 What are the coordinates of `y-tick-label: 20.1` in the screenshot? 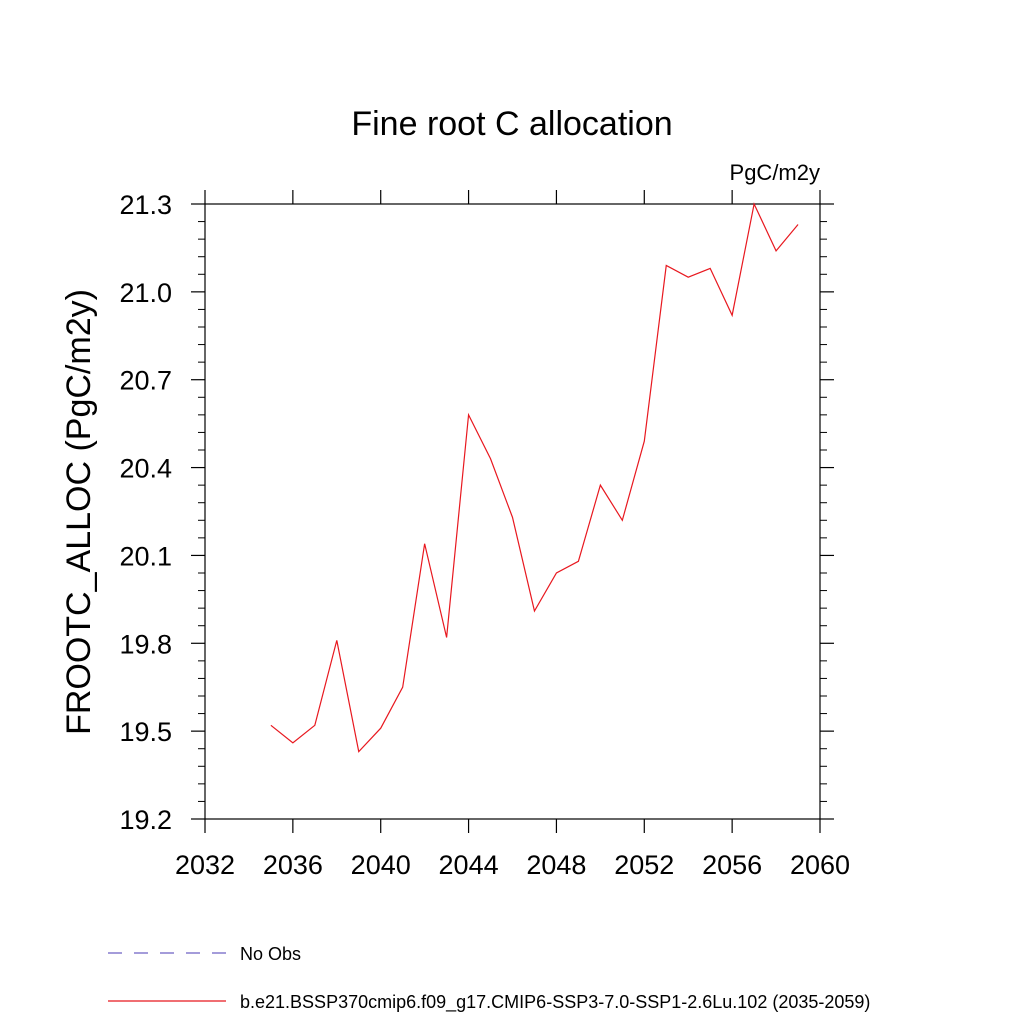 It's located at (145, 556).